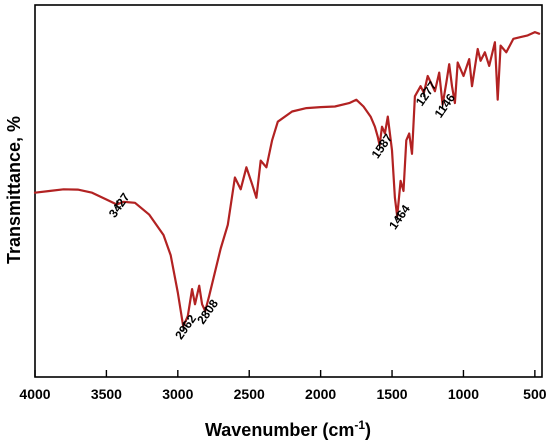 The height and width of the screenshot is (446, 550). Describe the element at coordinates (399, 217) in the screenshot. I see `peak-label: 1464` at that location.